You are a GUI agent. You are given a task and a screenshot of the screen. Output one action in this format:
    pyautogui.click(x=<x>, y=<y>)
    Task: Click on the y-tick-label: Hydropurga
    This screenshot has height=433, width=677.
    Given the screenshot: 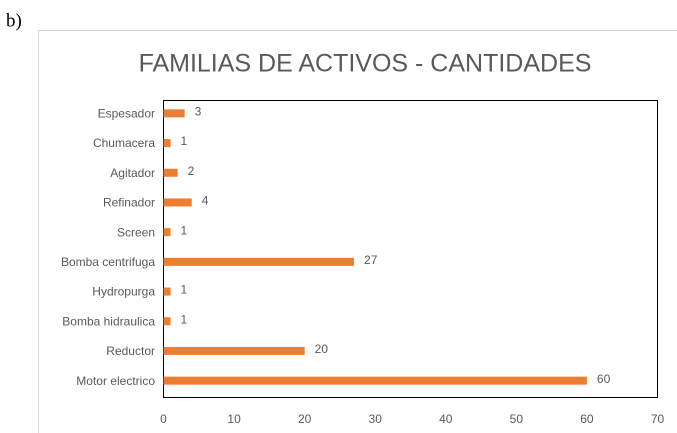 What is the action you would take?
    pyautogui.click(x=123, y=292)
    